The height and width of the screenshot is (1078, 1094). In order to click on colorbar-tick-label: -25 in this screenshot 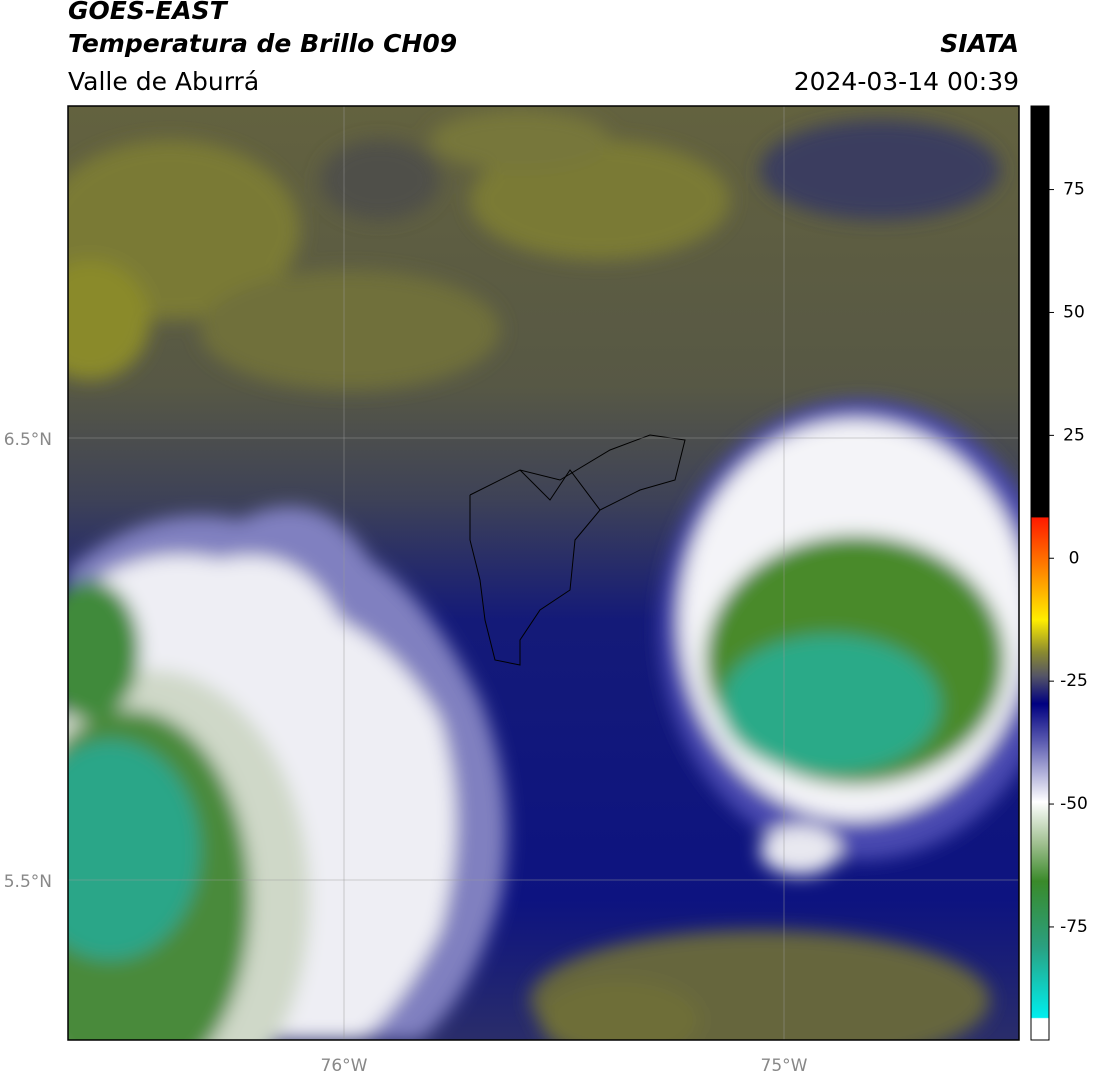, I will do `click(1074, 681)`.